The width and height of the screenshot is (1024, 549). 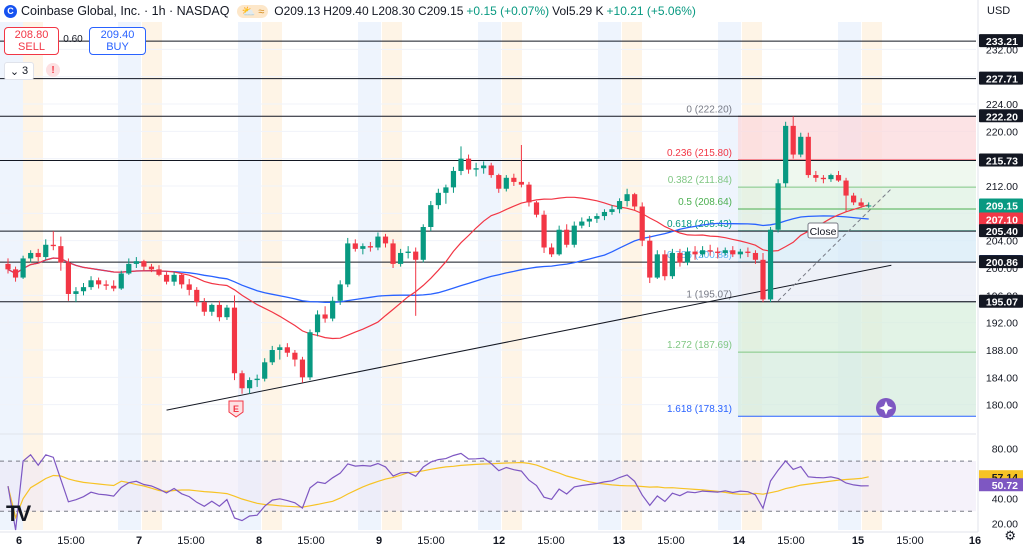 I want to click on change-value: +0.15 (+0.07%), so click(x=508, y=11).